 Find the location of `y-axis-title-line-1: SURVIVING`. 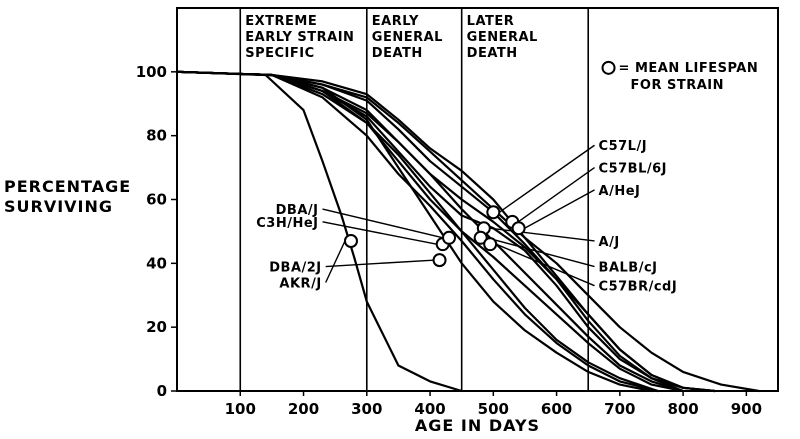

y-axis-title-line-1: SURVIVING is located at coordinates (58, 206).